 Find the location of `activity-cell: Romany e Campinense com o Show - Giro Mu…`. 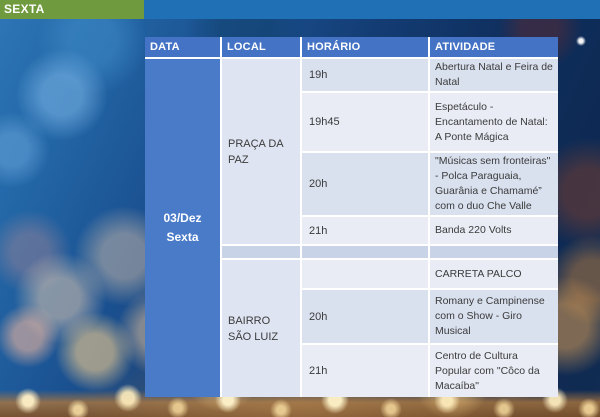

activity-cell: Romany e Campinense com o Show - Giro Mu… is located at coordinates (494, 316).